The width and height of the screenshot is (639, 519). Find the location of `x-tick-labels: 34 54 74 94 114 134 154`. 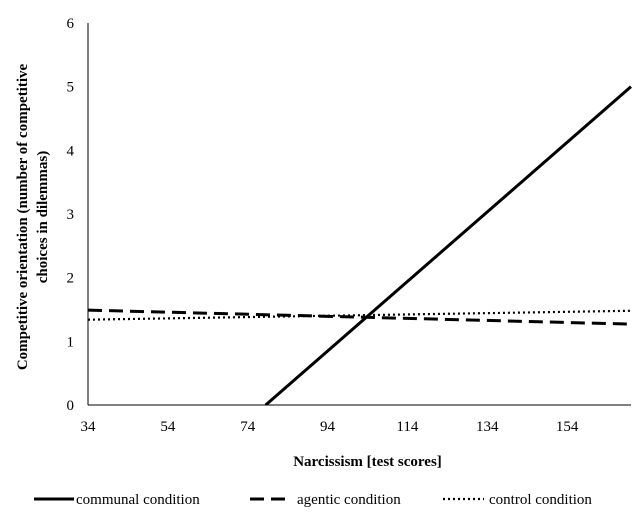

x-tick-labels: 34 54 74 94 114 134 154 is located at coordinates (330, 427).